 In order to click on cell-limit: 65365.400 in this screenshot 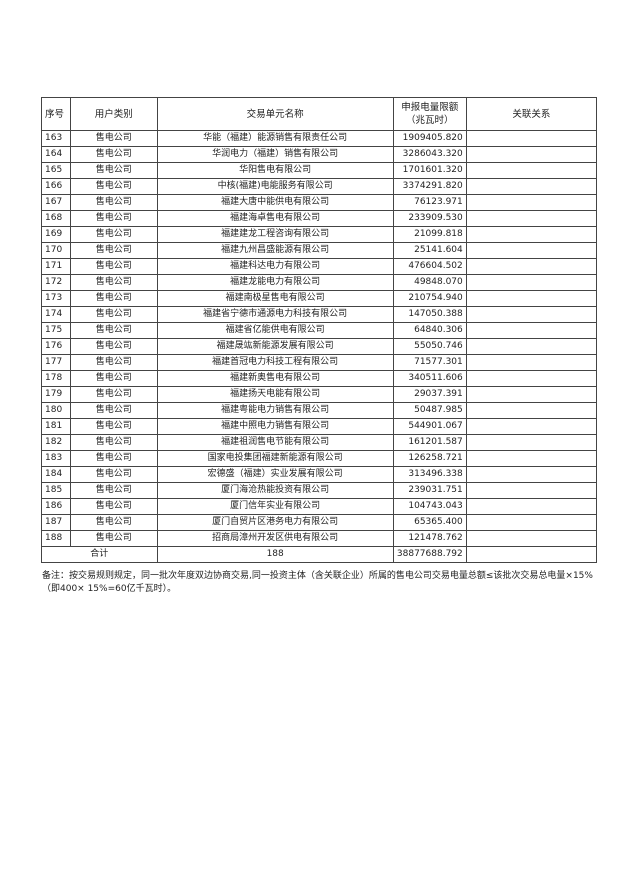, I will do `click(429, 522)`.